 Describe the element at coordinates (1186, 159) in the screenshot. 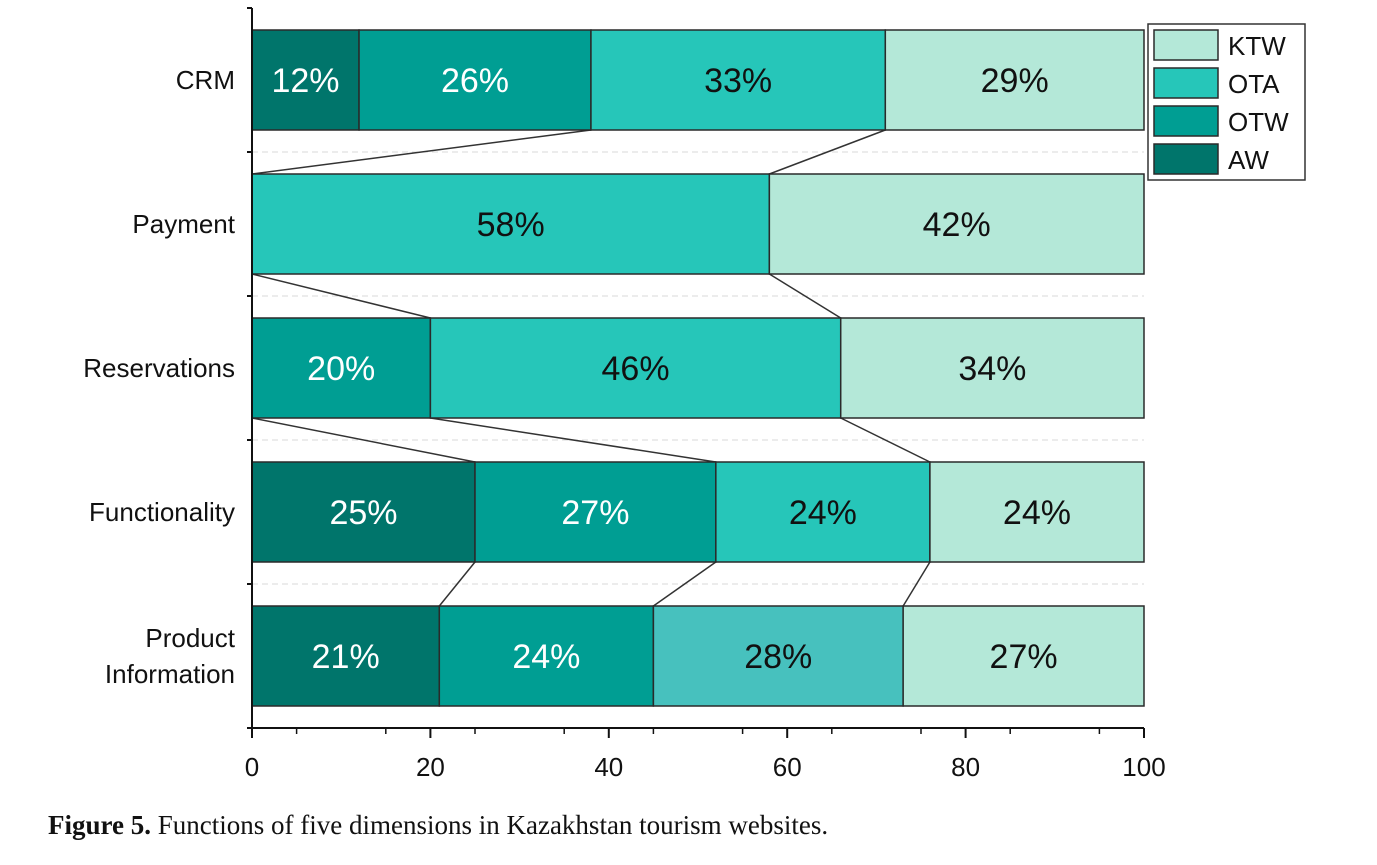

I see `legend-swatch-aw` at that location.